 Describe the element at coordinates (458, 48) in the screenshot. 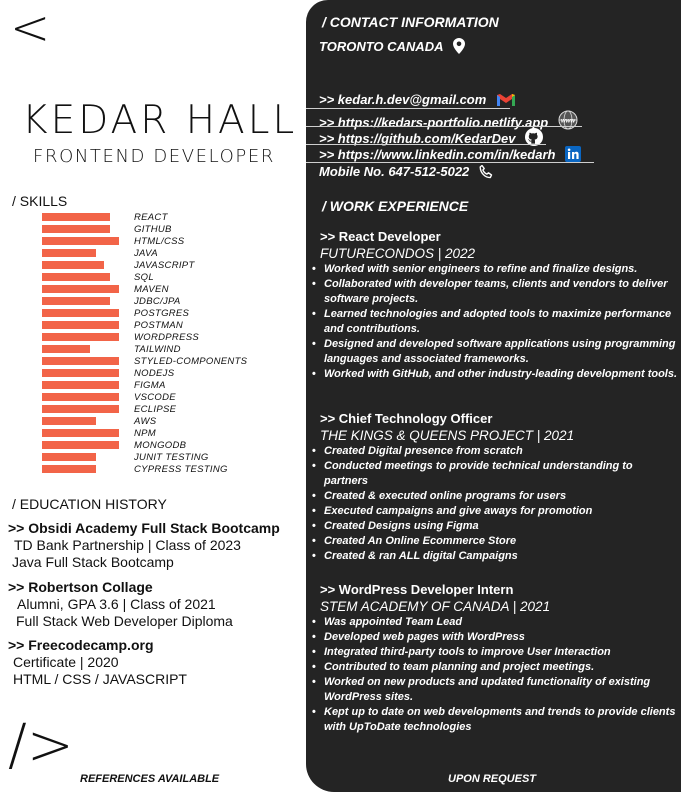

I see `map-pin-icon` at that location.